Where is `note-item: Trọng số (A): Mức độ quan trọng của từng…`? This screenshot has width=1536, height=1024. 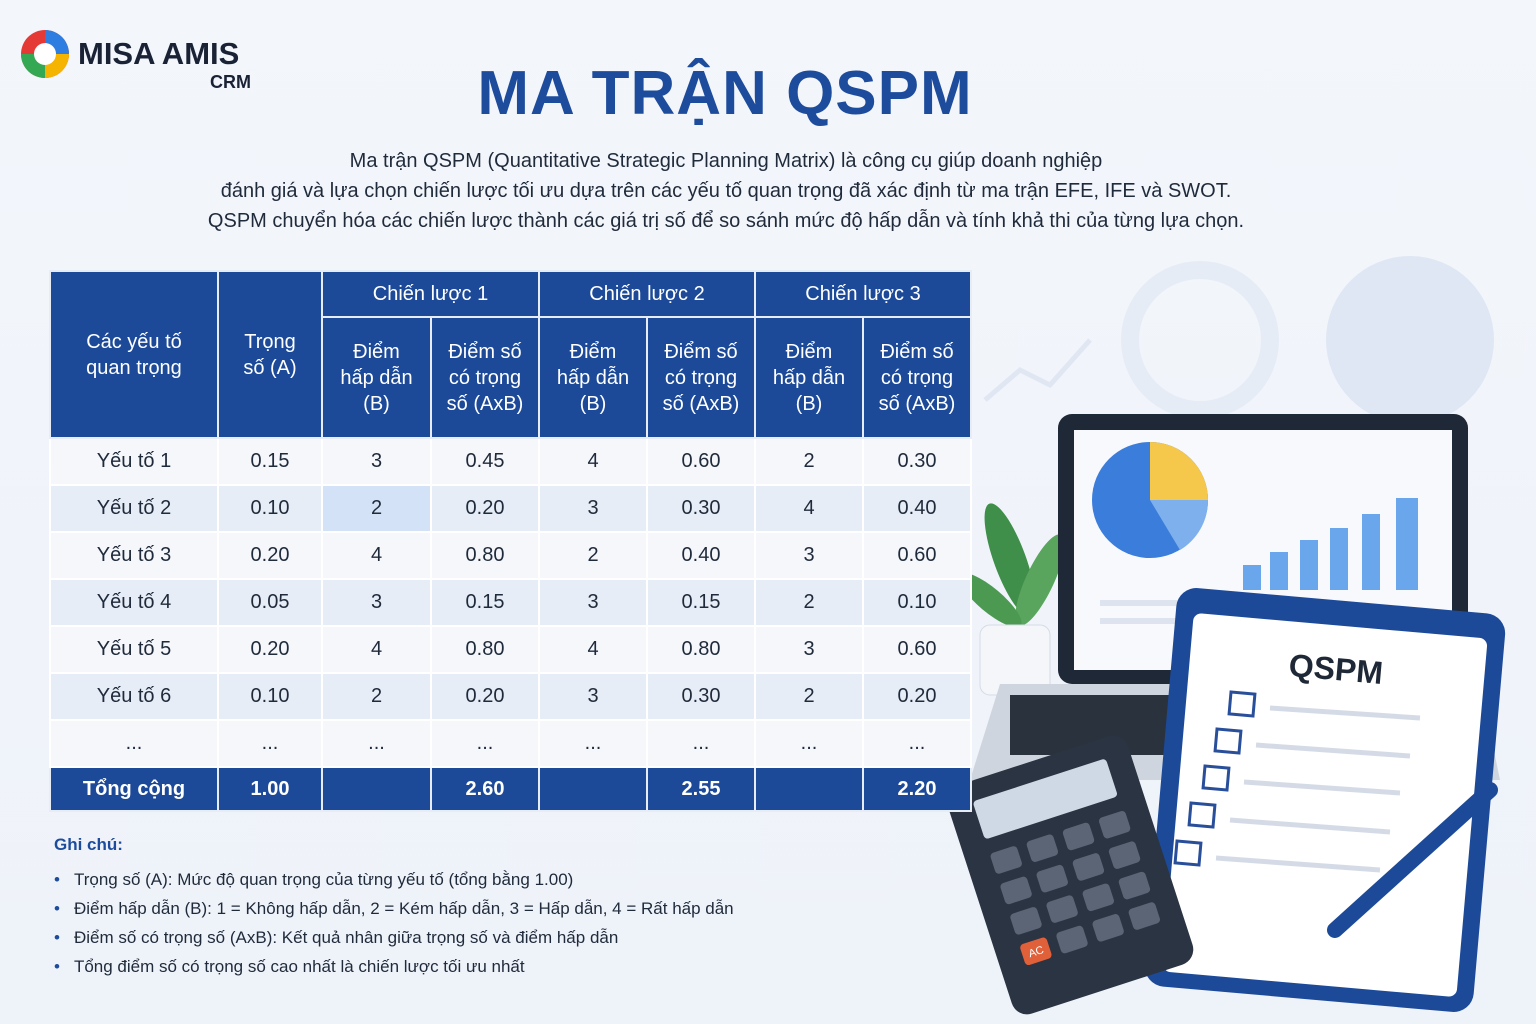
note-item: Trọng số (A): Mức độ quan trọng của từng… is located at coordinates (394, 879).